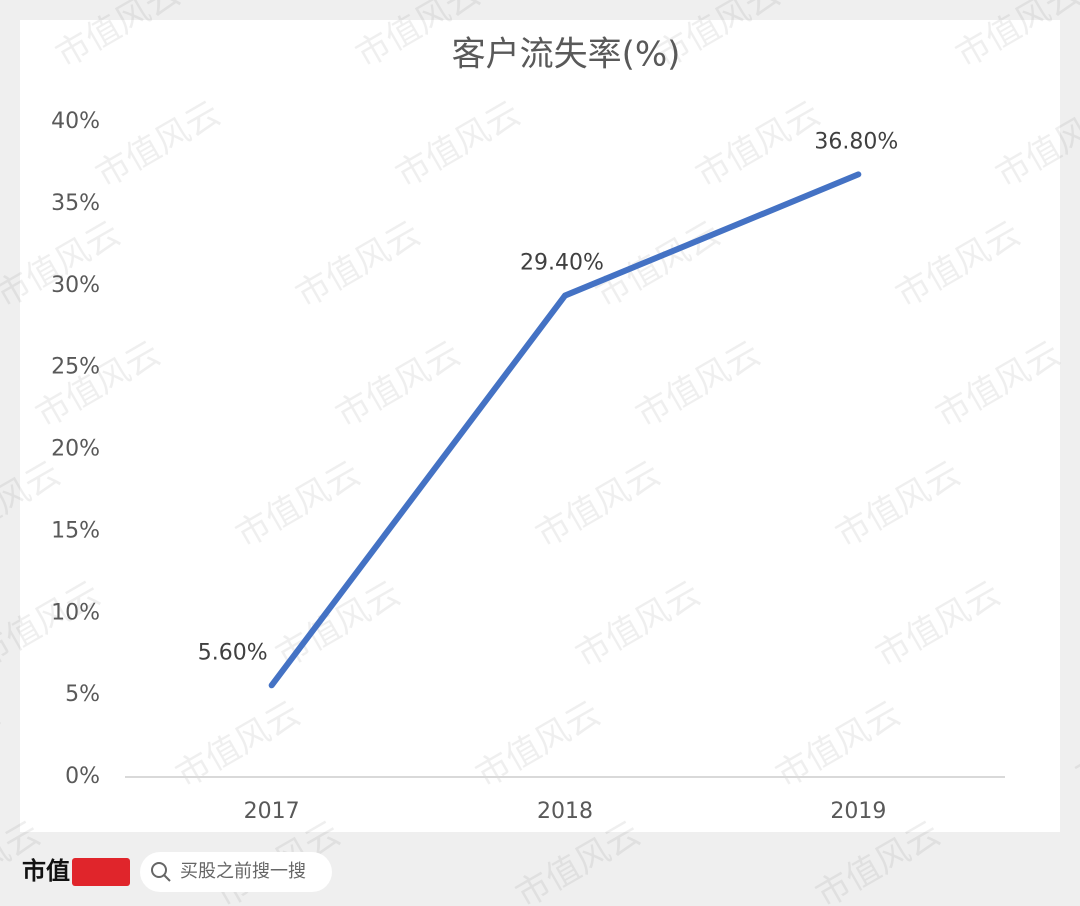 The height and width of the screenshot is (906, 1080). What do you see at coordinates (46, 871) in the screenshot?
I see `footer-brand: 市值` at bounding box center [46, 871].